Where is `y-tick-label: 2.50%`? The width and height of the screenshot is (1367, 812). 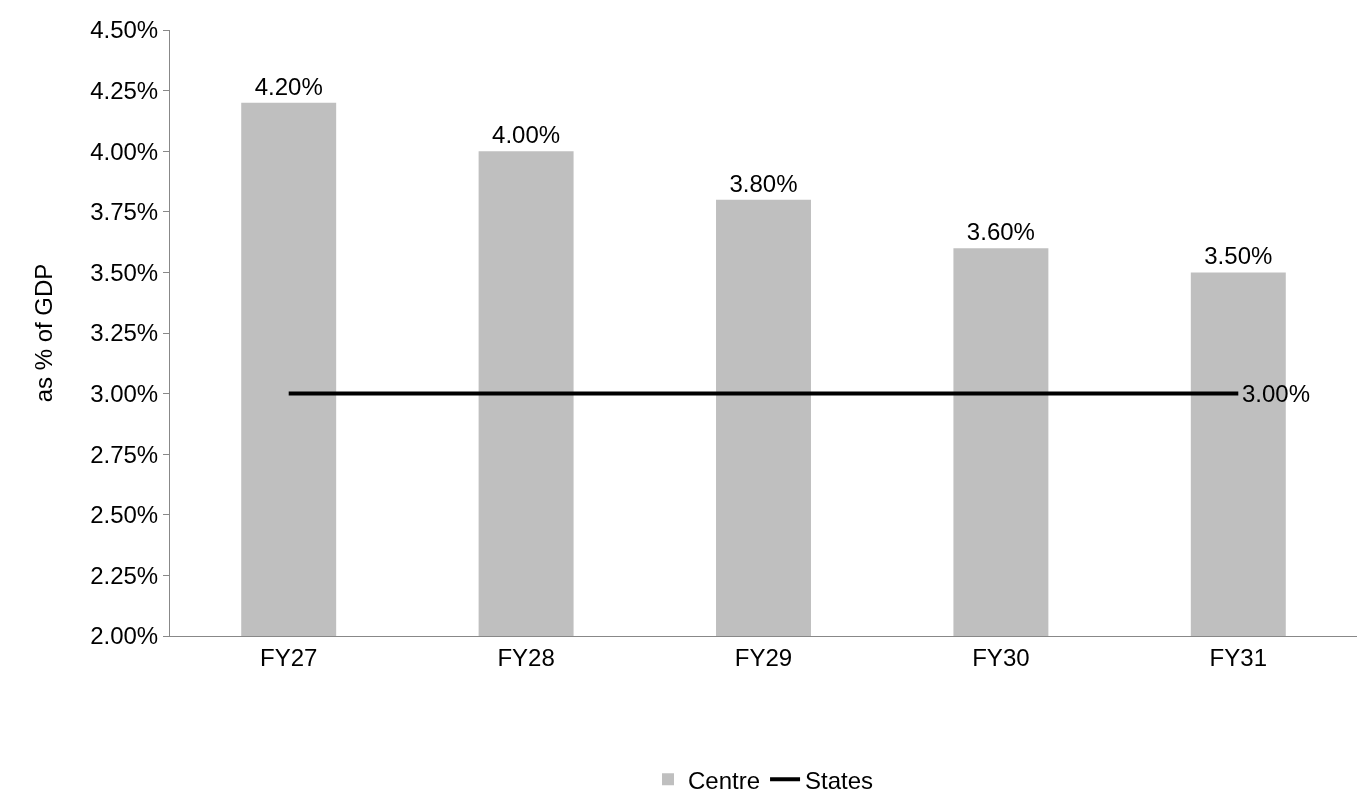
y-tick-label: 2.50% is located at coordinates (124, 515).